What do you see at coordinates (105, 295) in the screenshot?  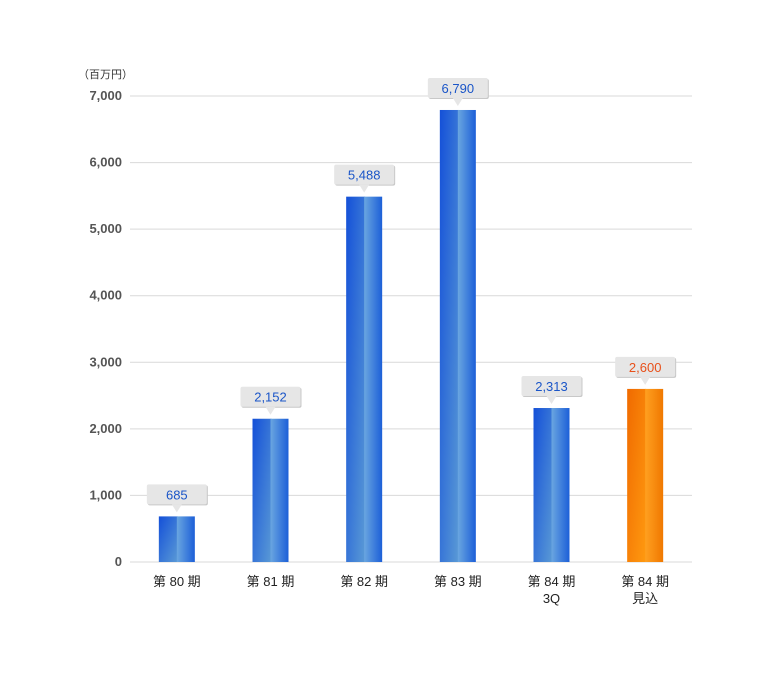 I see `y-tick-label: 4,000` at bounding box center [105, 295].